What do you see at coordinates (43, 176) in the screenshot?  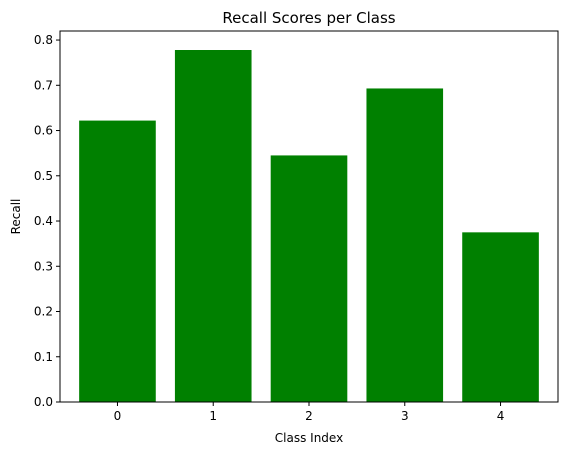 I see `y-tick-label: 0.5` at bounding box center [43, 176].